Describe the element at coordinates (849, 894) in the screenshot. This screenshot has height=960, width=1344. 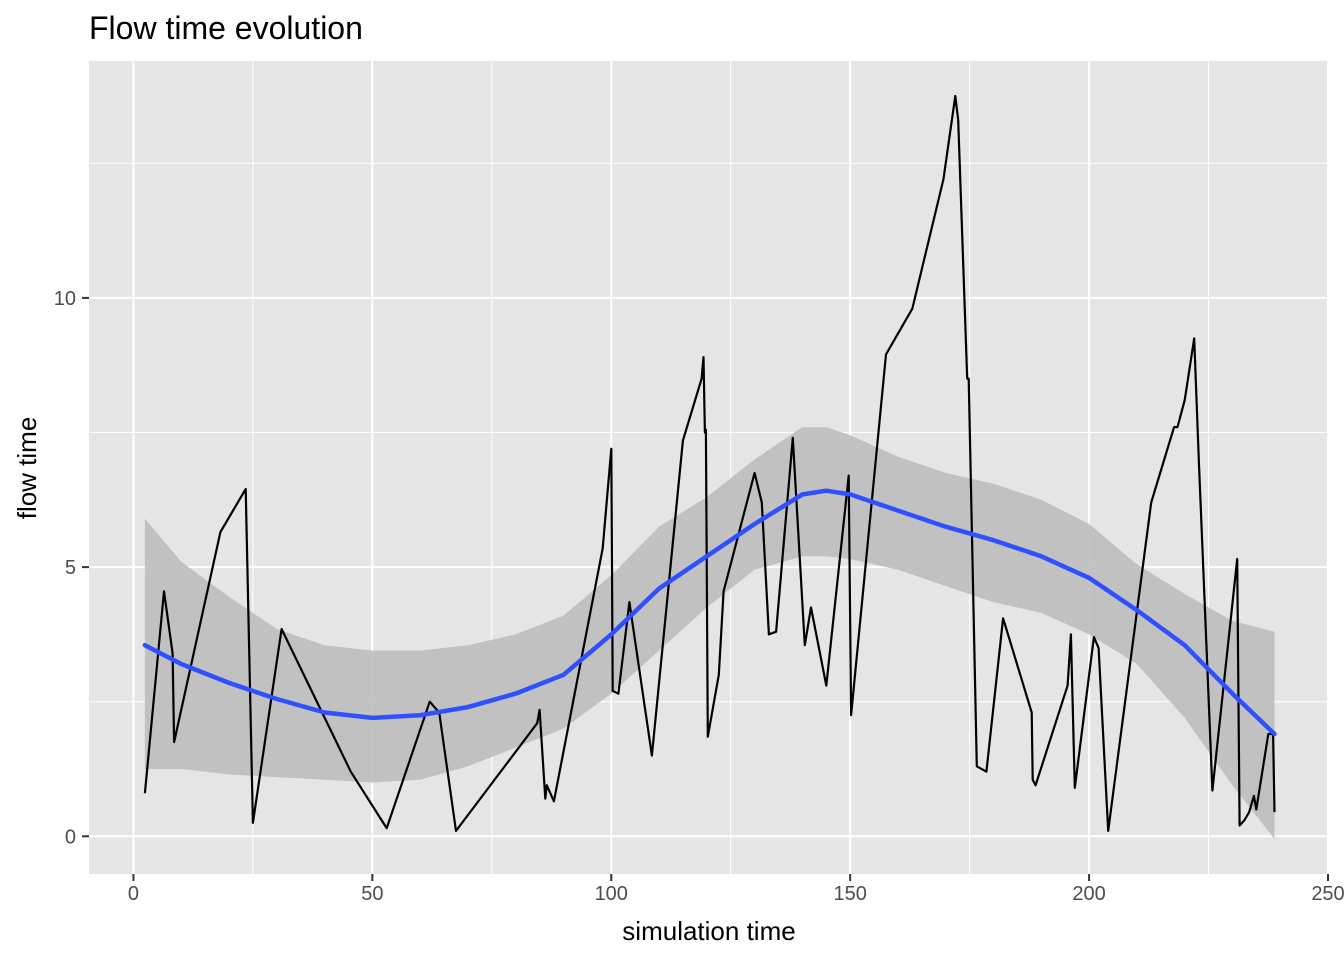
I see `x-tick-label: 150` at that location.